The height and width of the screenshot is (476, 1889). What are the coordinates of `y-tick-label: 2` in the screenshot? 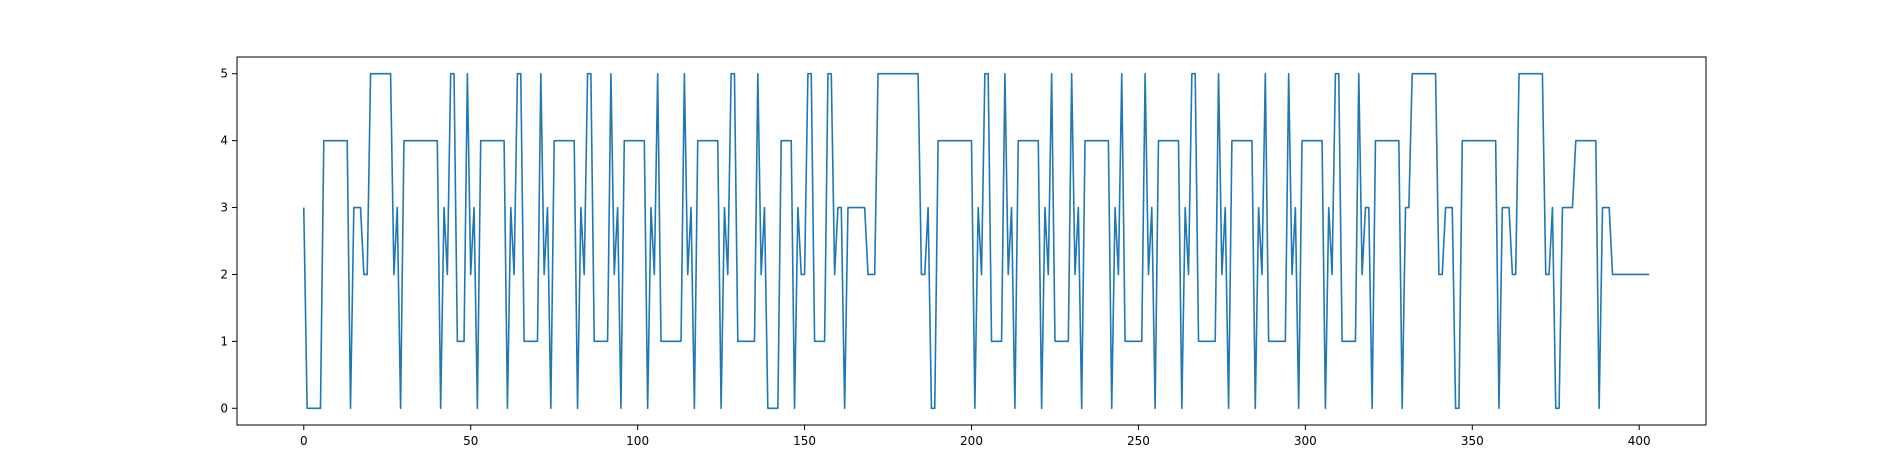 It's located at (224, 274).